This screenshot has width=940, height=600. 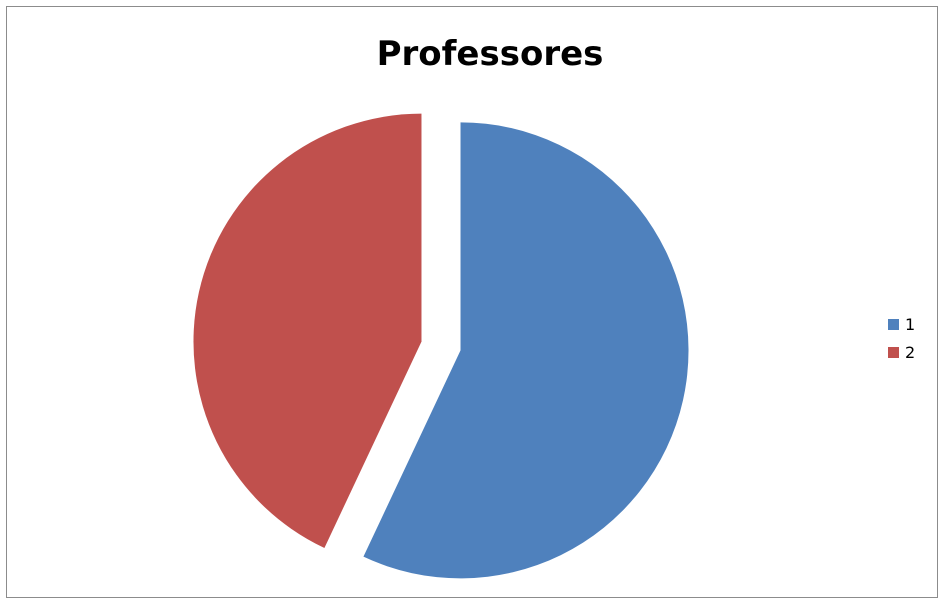 I want to click on legend-label-1: 1, so click(x=910, y=324).